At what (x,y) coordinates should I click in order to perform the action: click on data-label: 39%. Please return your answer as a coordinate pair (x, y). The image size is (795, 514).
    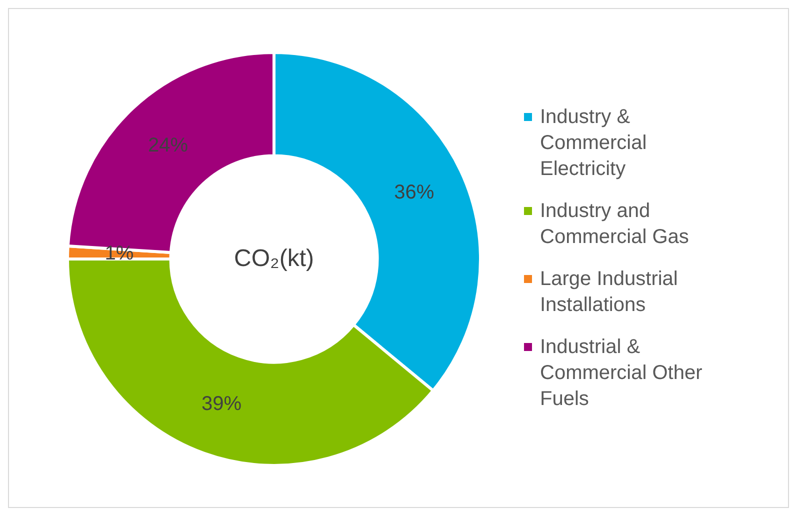
    Looking at the image, I should click on (222, 404).